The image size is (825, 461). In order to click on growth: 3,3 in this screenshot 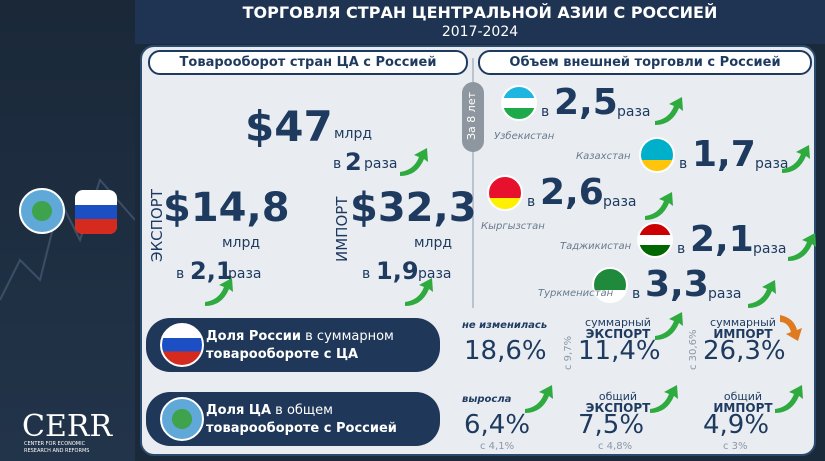, I will do `click(677, 284)`.